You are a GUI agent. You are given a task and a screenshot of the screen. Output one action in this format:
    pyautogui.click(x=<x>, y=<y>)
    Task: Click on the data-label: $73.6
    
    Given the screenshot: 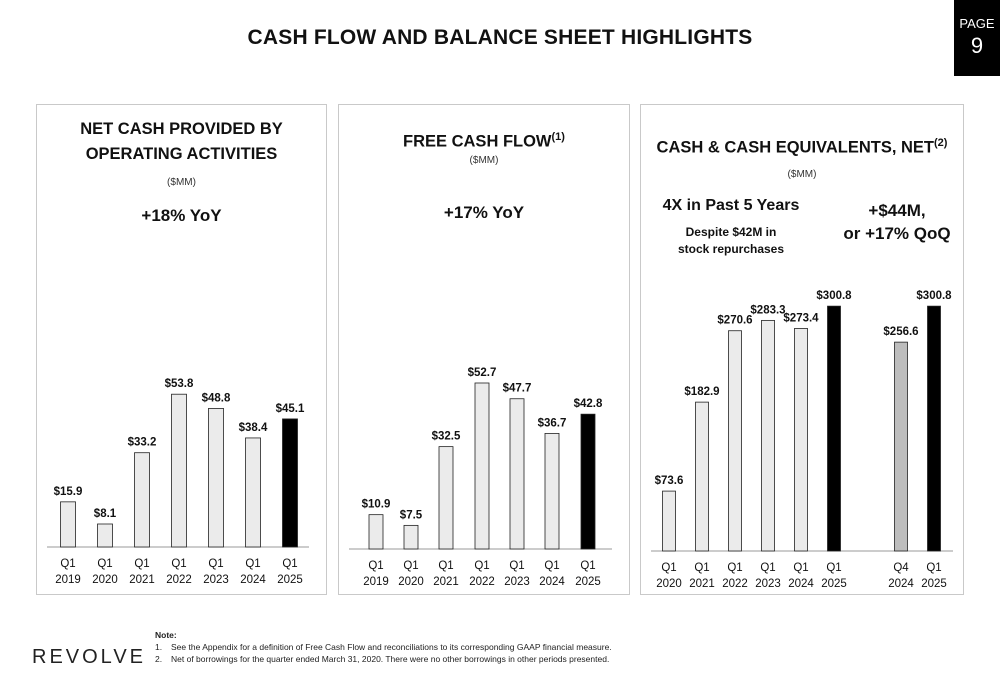 What is the action you would take?
    pyautogui.click(x=669, y=481)
    